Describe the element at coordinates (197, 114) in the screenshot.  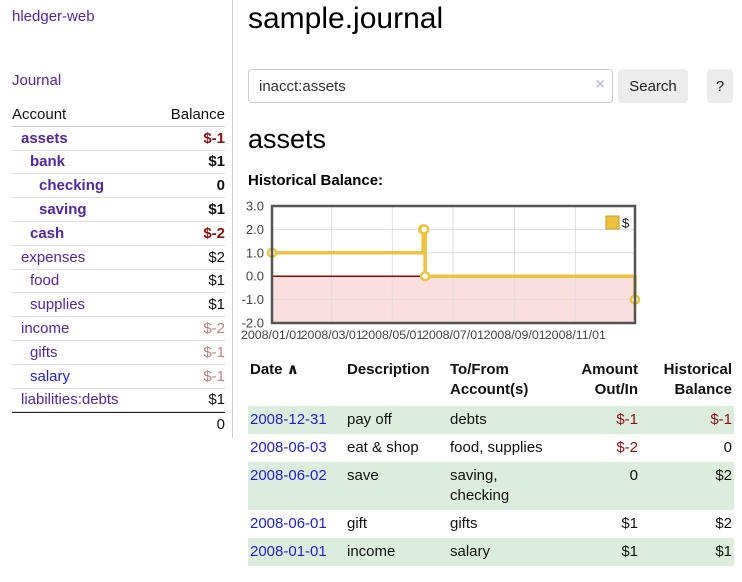
I see `balance-column-header: Balance` at that location.